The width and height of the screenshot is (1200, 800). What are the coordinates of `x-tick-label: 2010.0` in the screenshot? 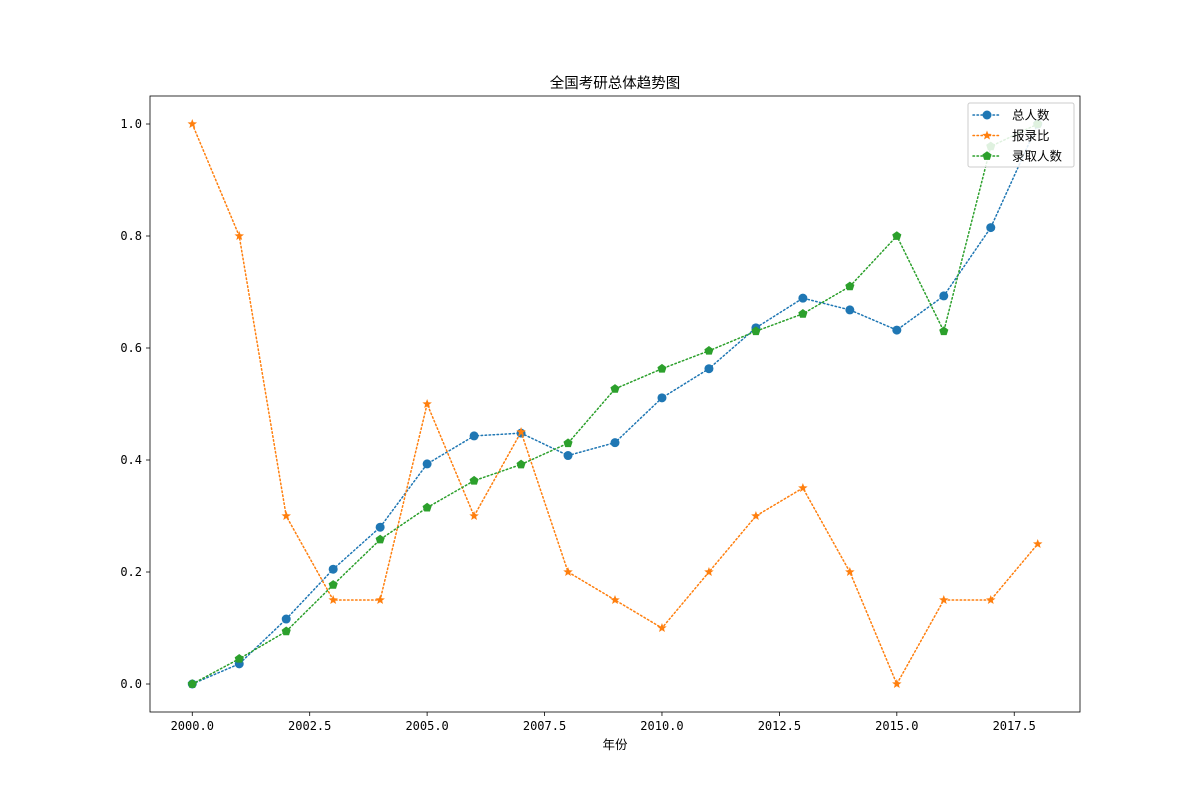 It's located at (661, 726).